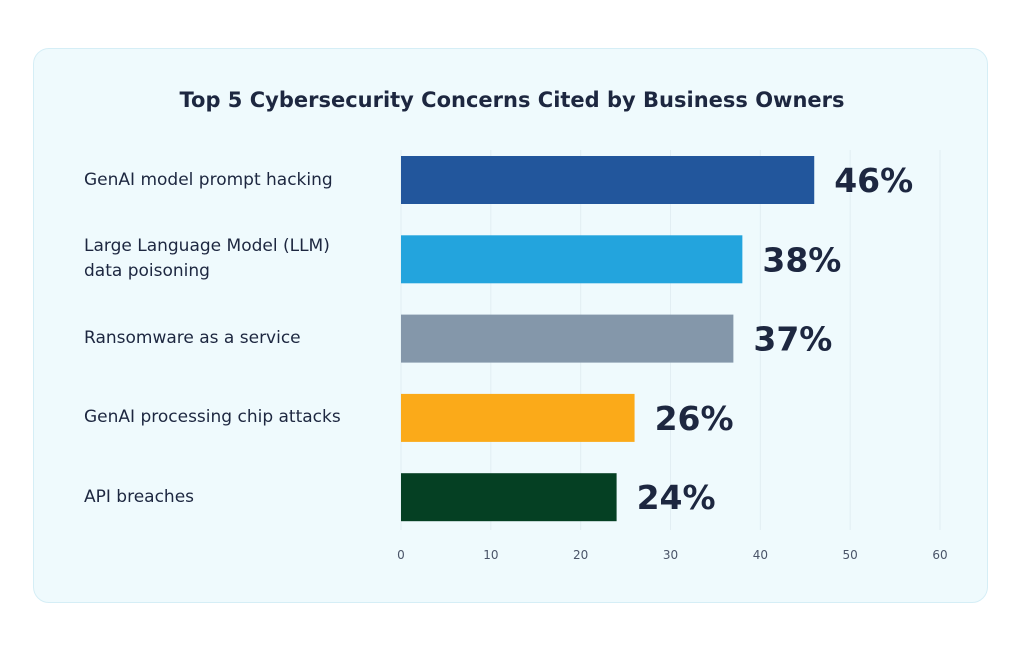 The height and width of the screenshot is (653, 1024). I want to click on category-label: Large Language Model (LLM) data poisoning, so click(207, 259).